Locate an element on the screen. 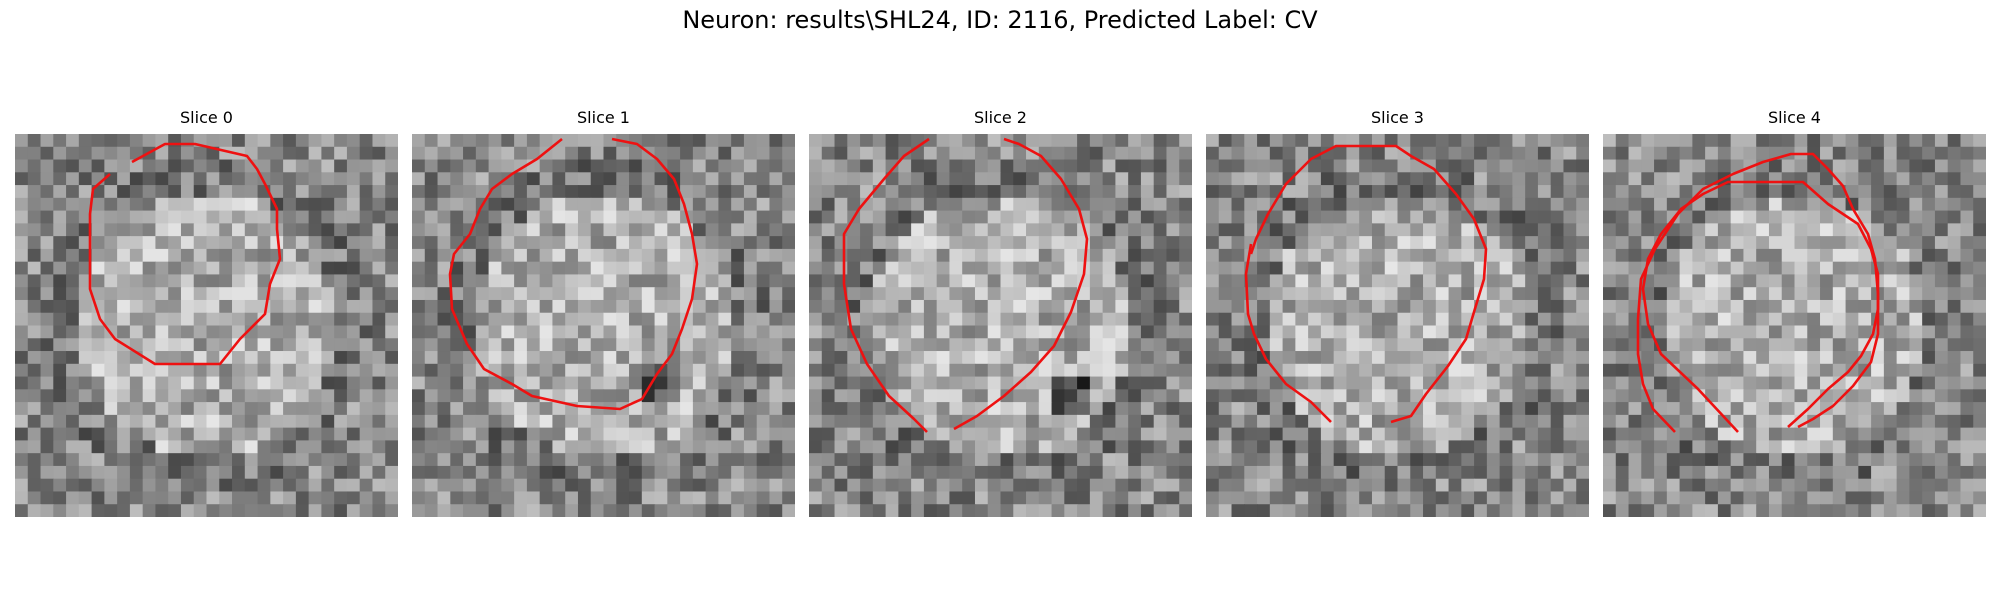 The height and width of the screenshot is (600, 2000). slice-title-4: Slice 4 is located at coordinates (1794, 117).